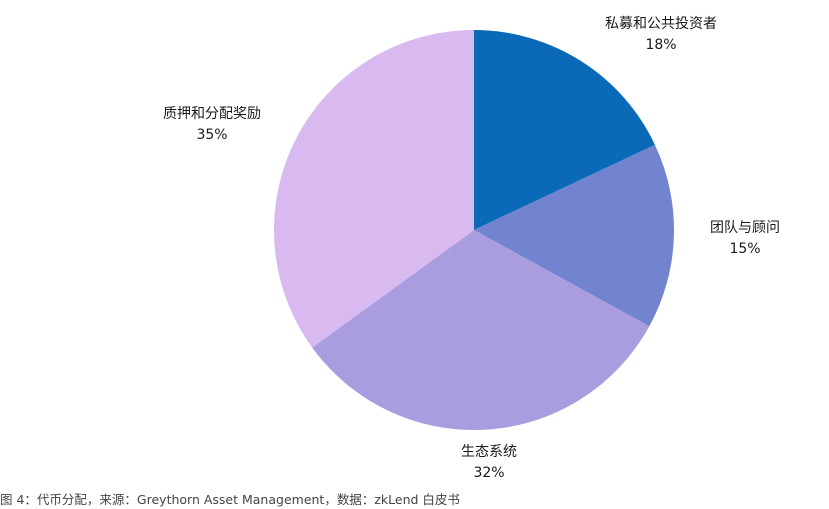  Describe the element at coordinates (488, 473) in the screenshot. I see `slice-value-label: 32%` at that location.